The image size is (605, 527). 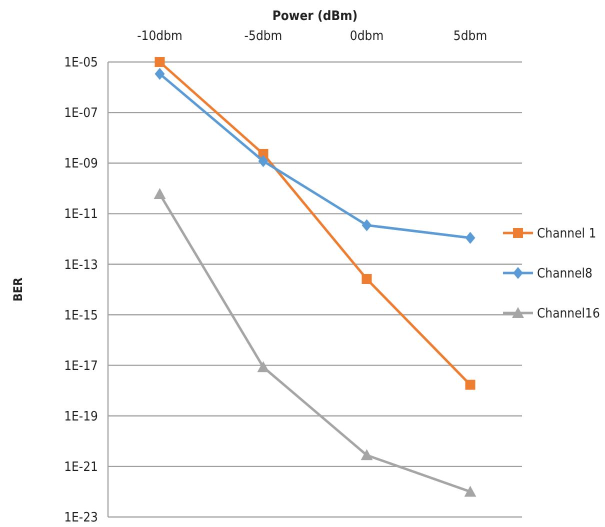 I want to click on x-tick-label: 5dbm, so click(x=470, y=36).